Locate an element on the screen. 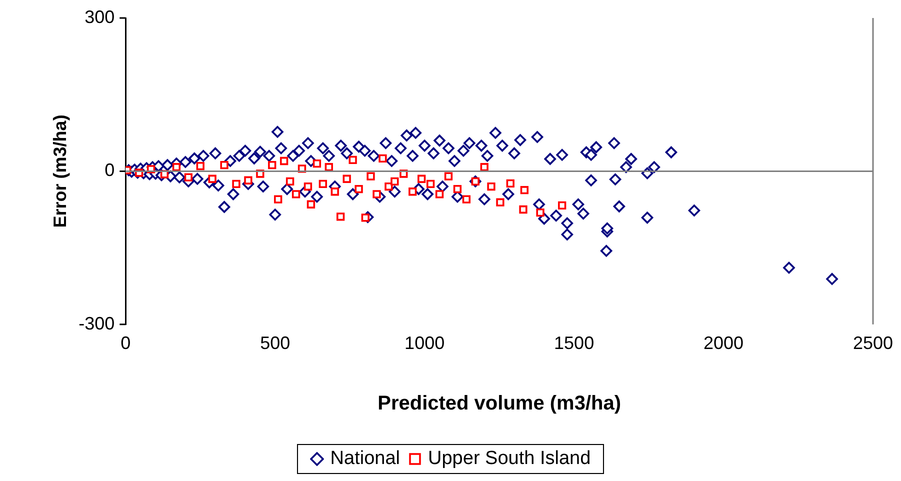 Image resolution: width=901 pixels, height=481 pixels. x-tick-label: 0 is located at coordinates (125, 343).